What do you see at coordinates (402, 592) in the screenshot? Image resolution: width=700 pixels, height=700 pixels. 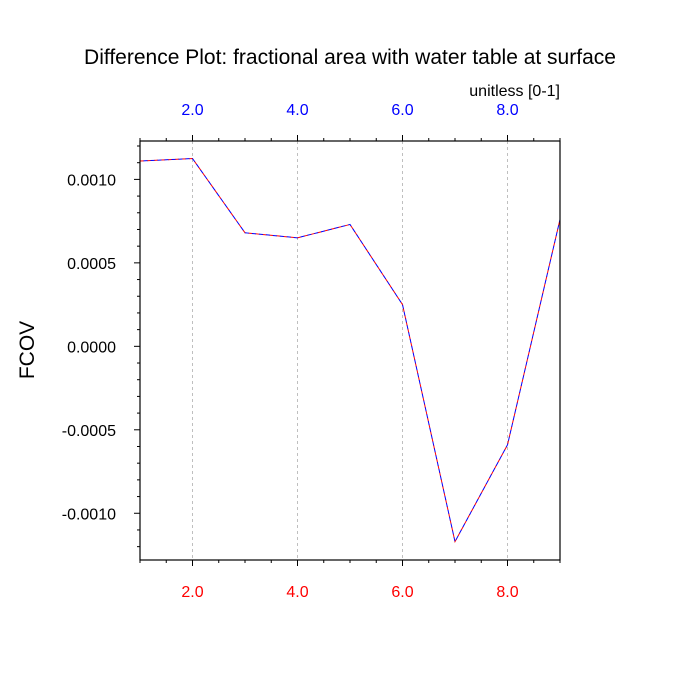 I see `x-tick-label-bottom: 6.0` at bounding box center [402, 592].